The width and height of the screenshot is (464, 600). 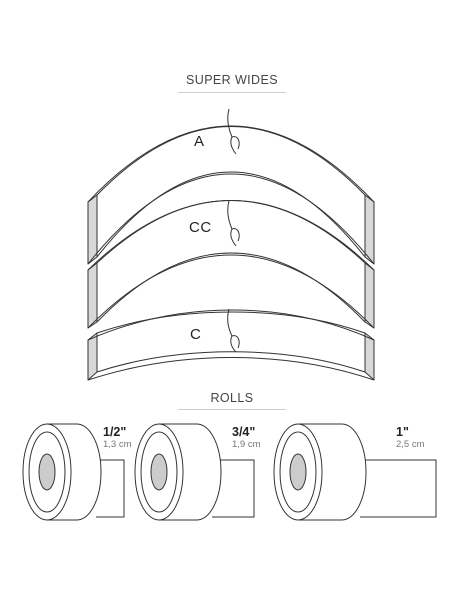 What do you see at coordinates (231, 344) in the screenshot?
I see `tape-c: C` at bounding box center [231, 344].